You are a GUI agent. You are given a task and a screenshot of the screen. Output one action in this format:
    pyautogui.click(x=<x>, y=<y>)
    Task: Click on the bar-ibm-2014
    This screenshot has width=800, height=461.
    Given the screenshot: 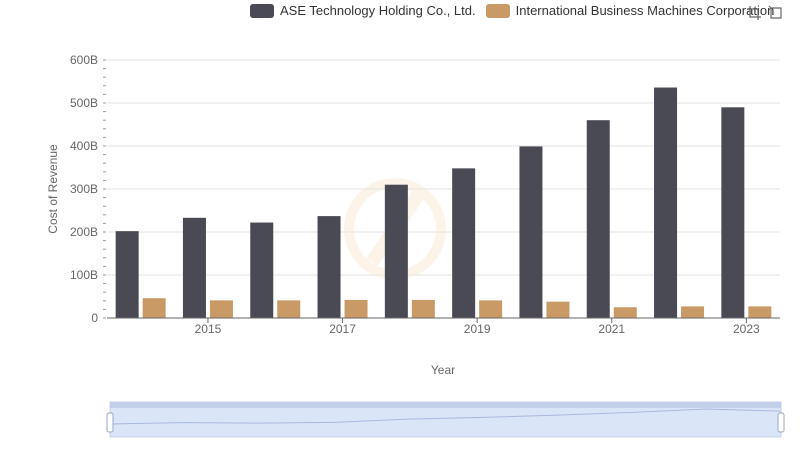 What is the action you would take?
    pyautogui.click(x=154, y=308)
    